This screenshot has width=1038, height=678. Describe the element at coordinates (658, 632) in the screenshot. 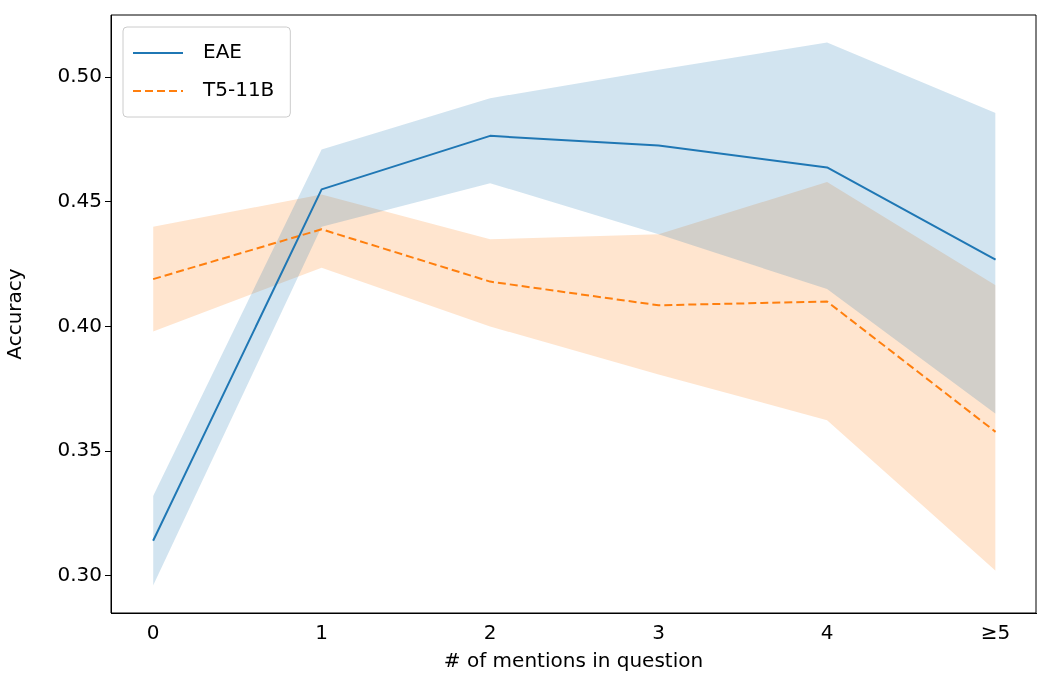

I see `x-tick-label: 3` at that location.